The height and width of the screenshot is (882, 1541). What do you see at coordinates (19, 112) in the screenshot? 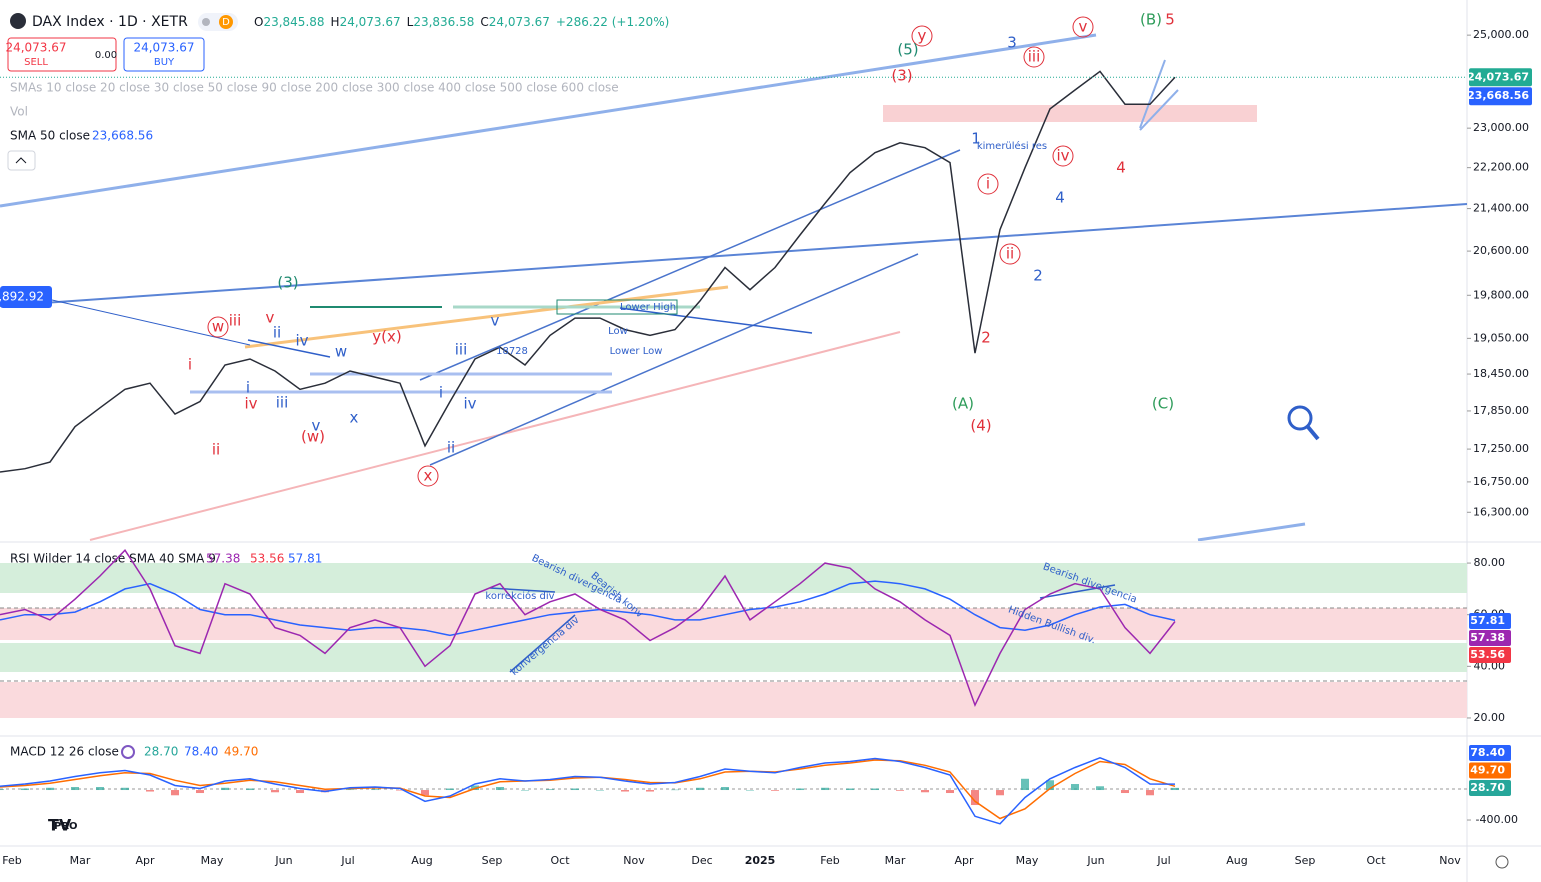
I see `vol-legend: Vol` at bounding box center [19, 112].